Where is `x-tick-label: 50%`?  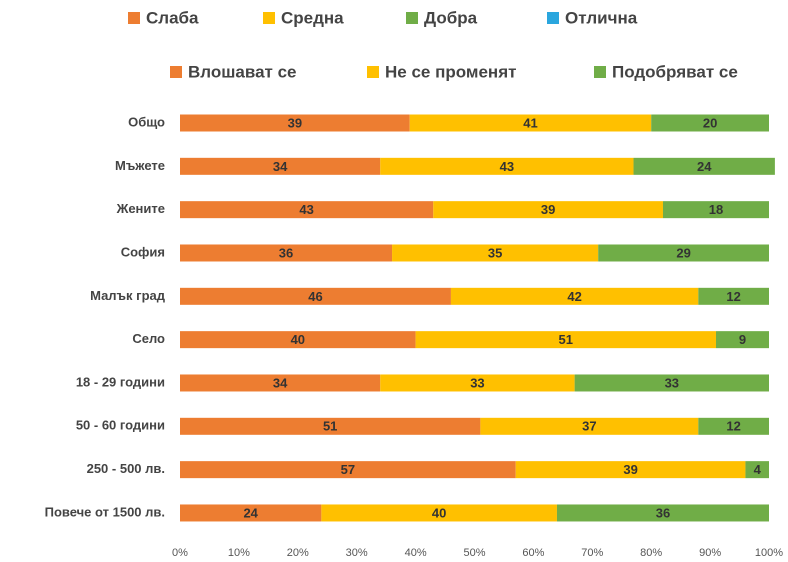 x-tick-label: 50% is located at coordinates (474, 553).